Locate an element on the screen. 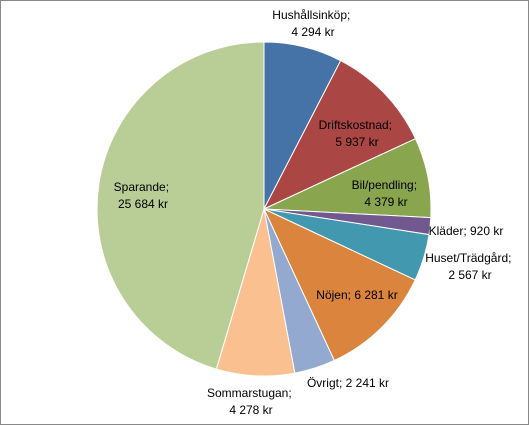  data-label: Nöjen; 6 281 kr is located at coordinates (356, 295).